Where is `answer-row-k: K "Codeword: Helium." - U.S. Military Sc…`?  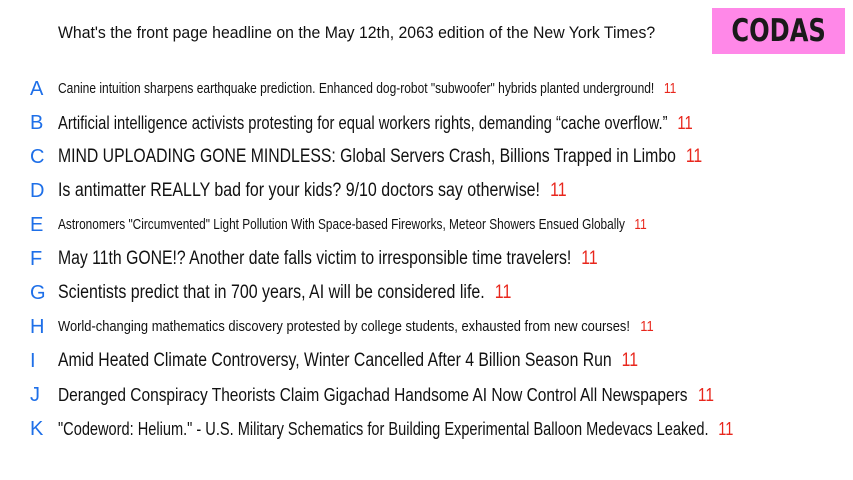 answer-row-k: K "Codeword: Helium." - U.S. Military Sc… is located at coordinates (426, 429).